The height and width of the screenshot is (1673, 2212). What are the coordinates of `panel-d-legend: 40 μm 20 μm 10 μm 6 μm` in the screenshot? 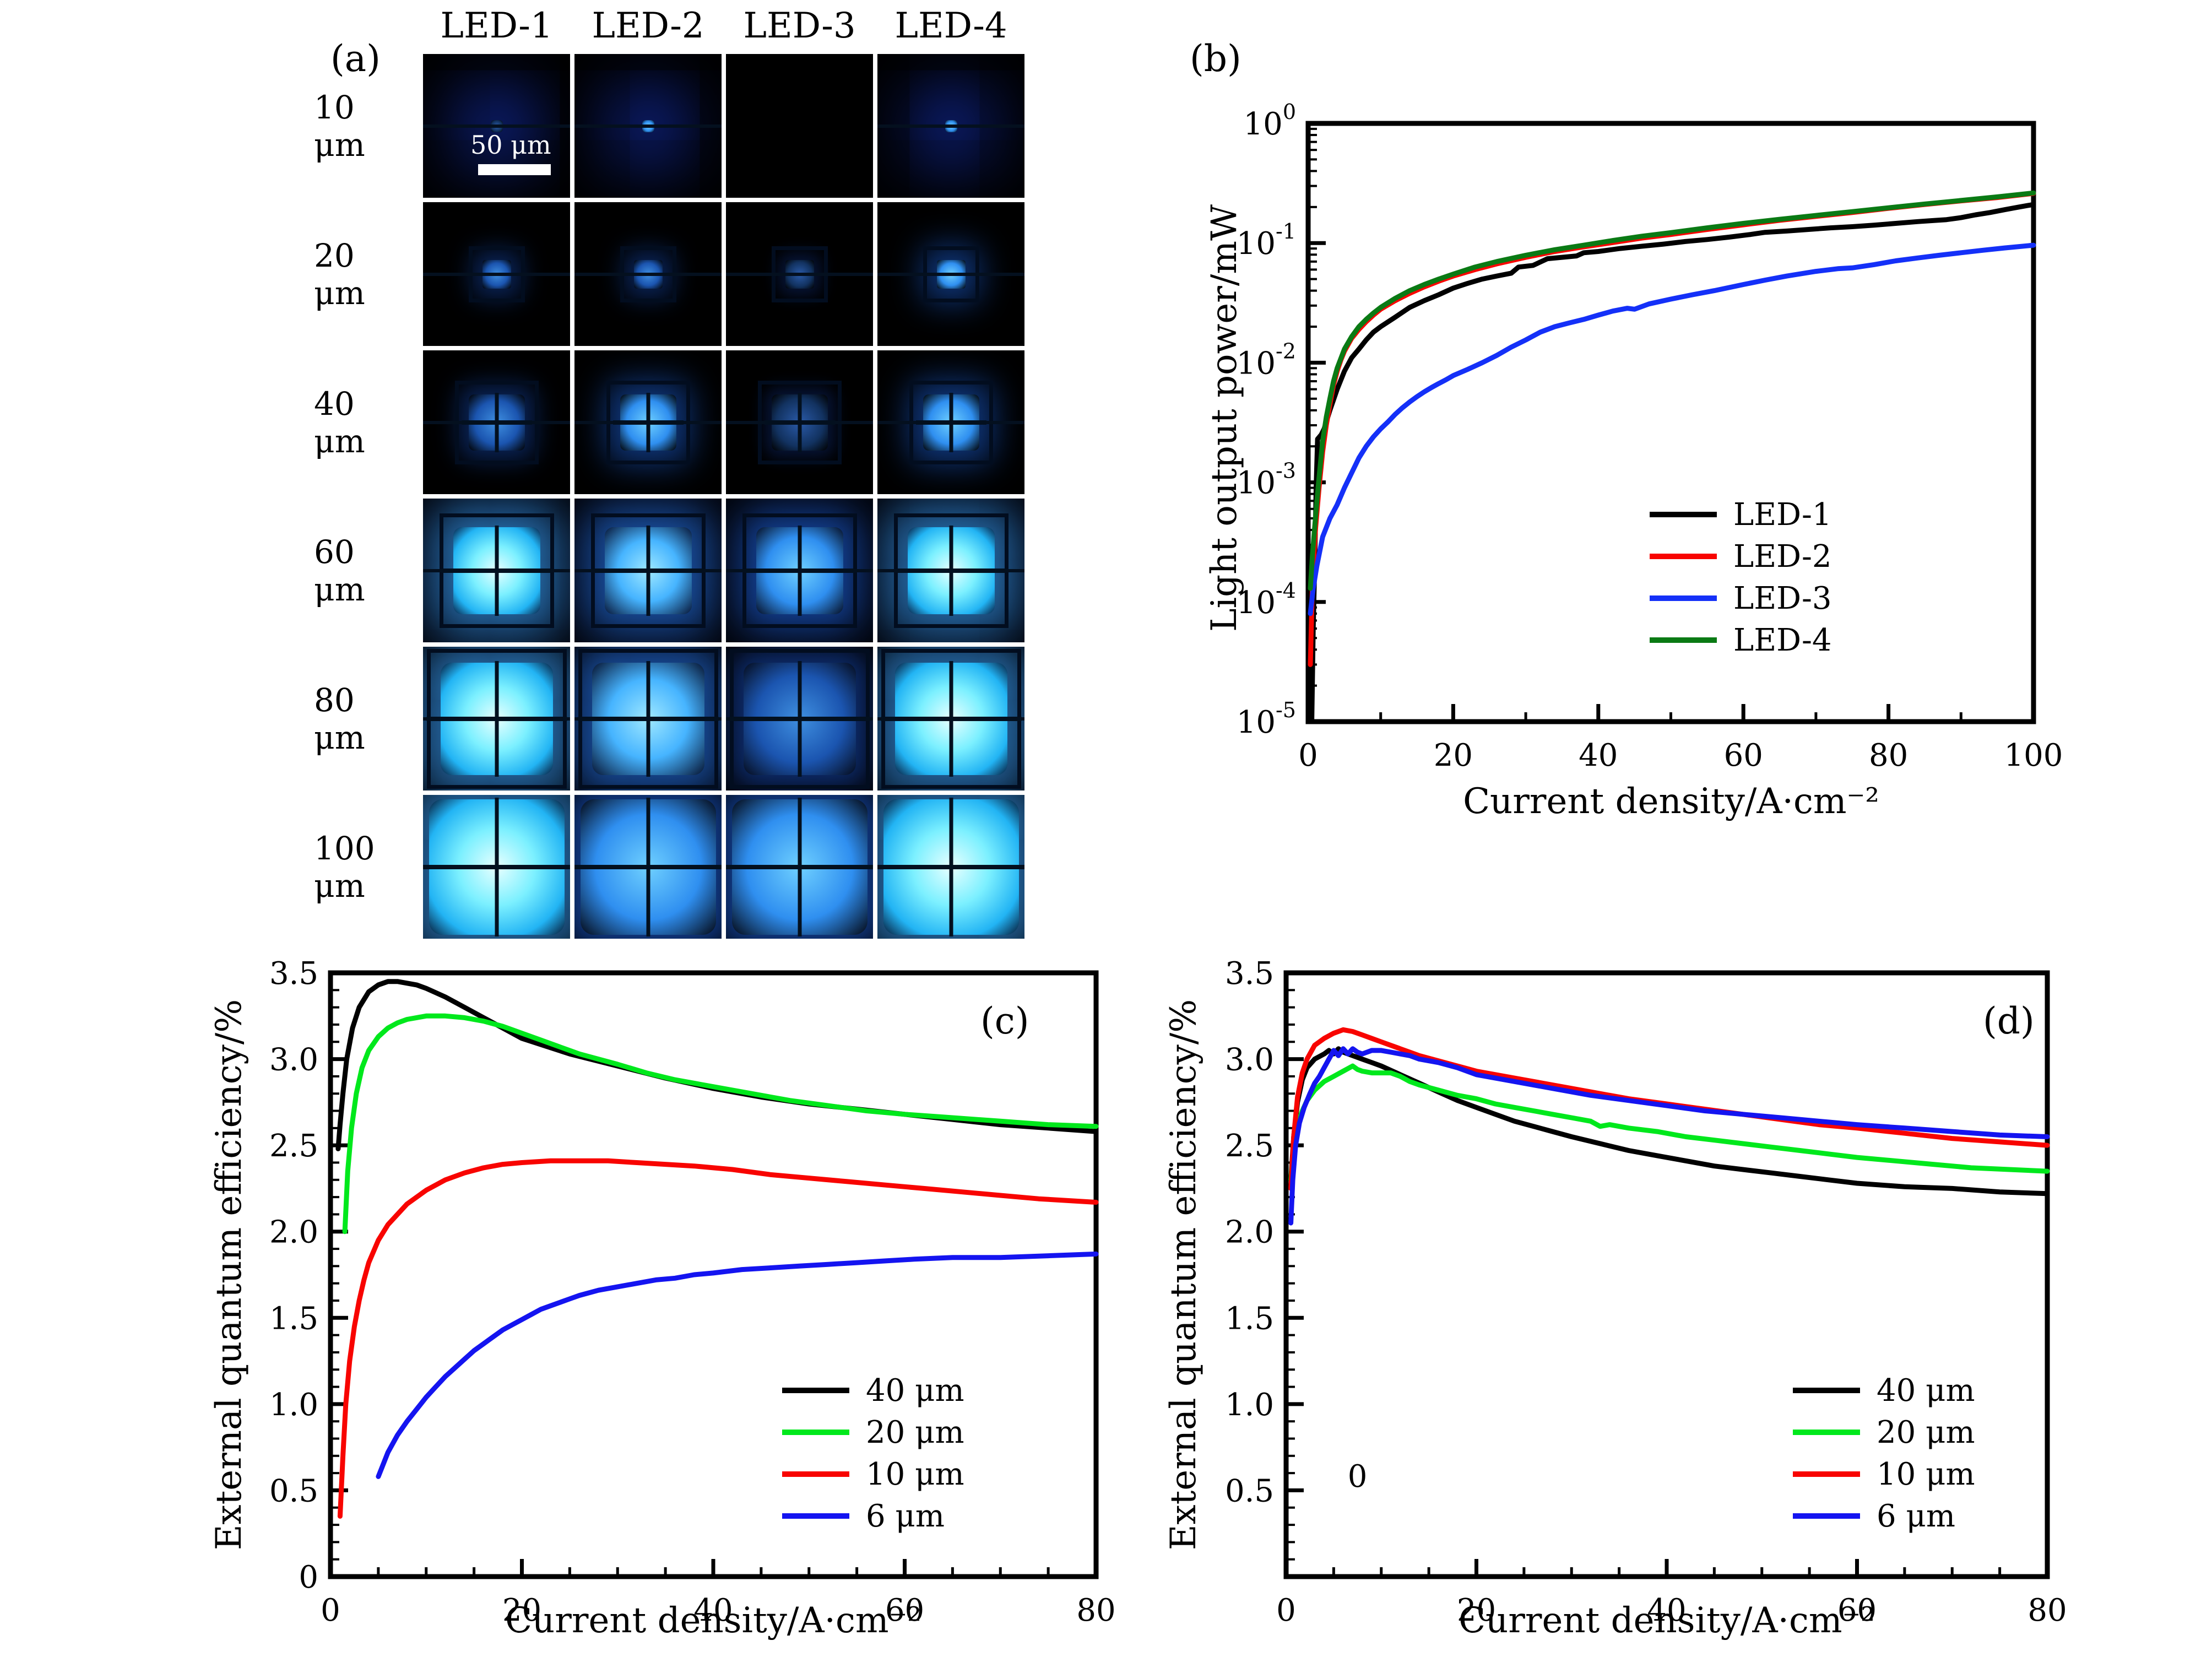 It's located at (1884, 1453).